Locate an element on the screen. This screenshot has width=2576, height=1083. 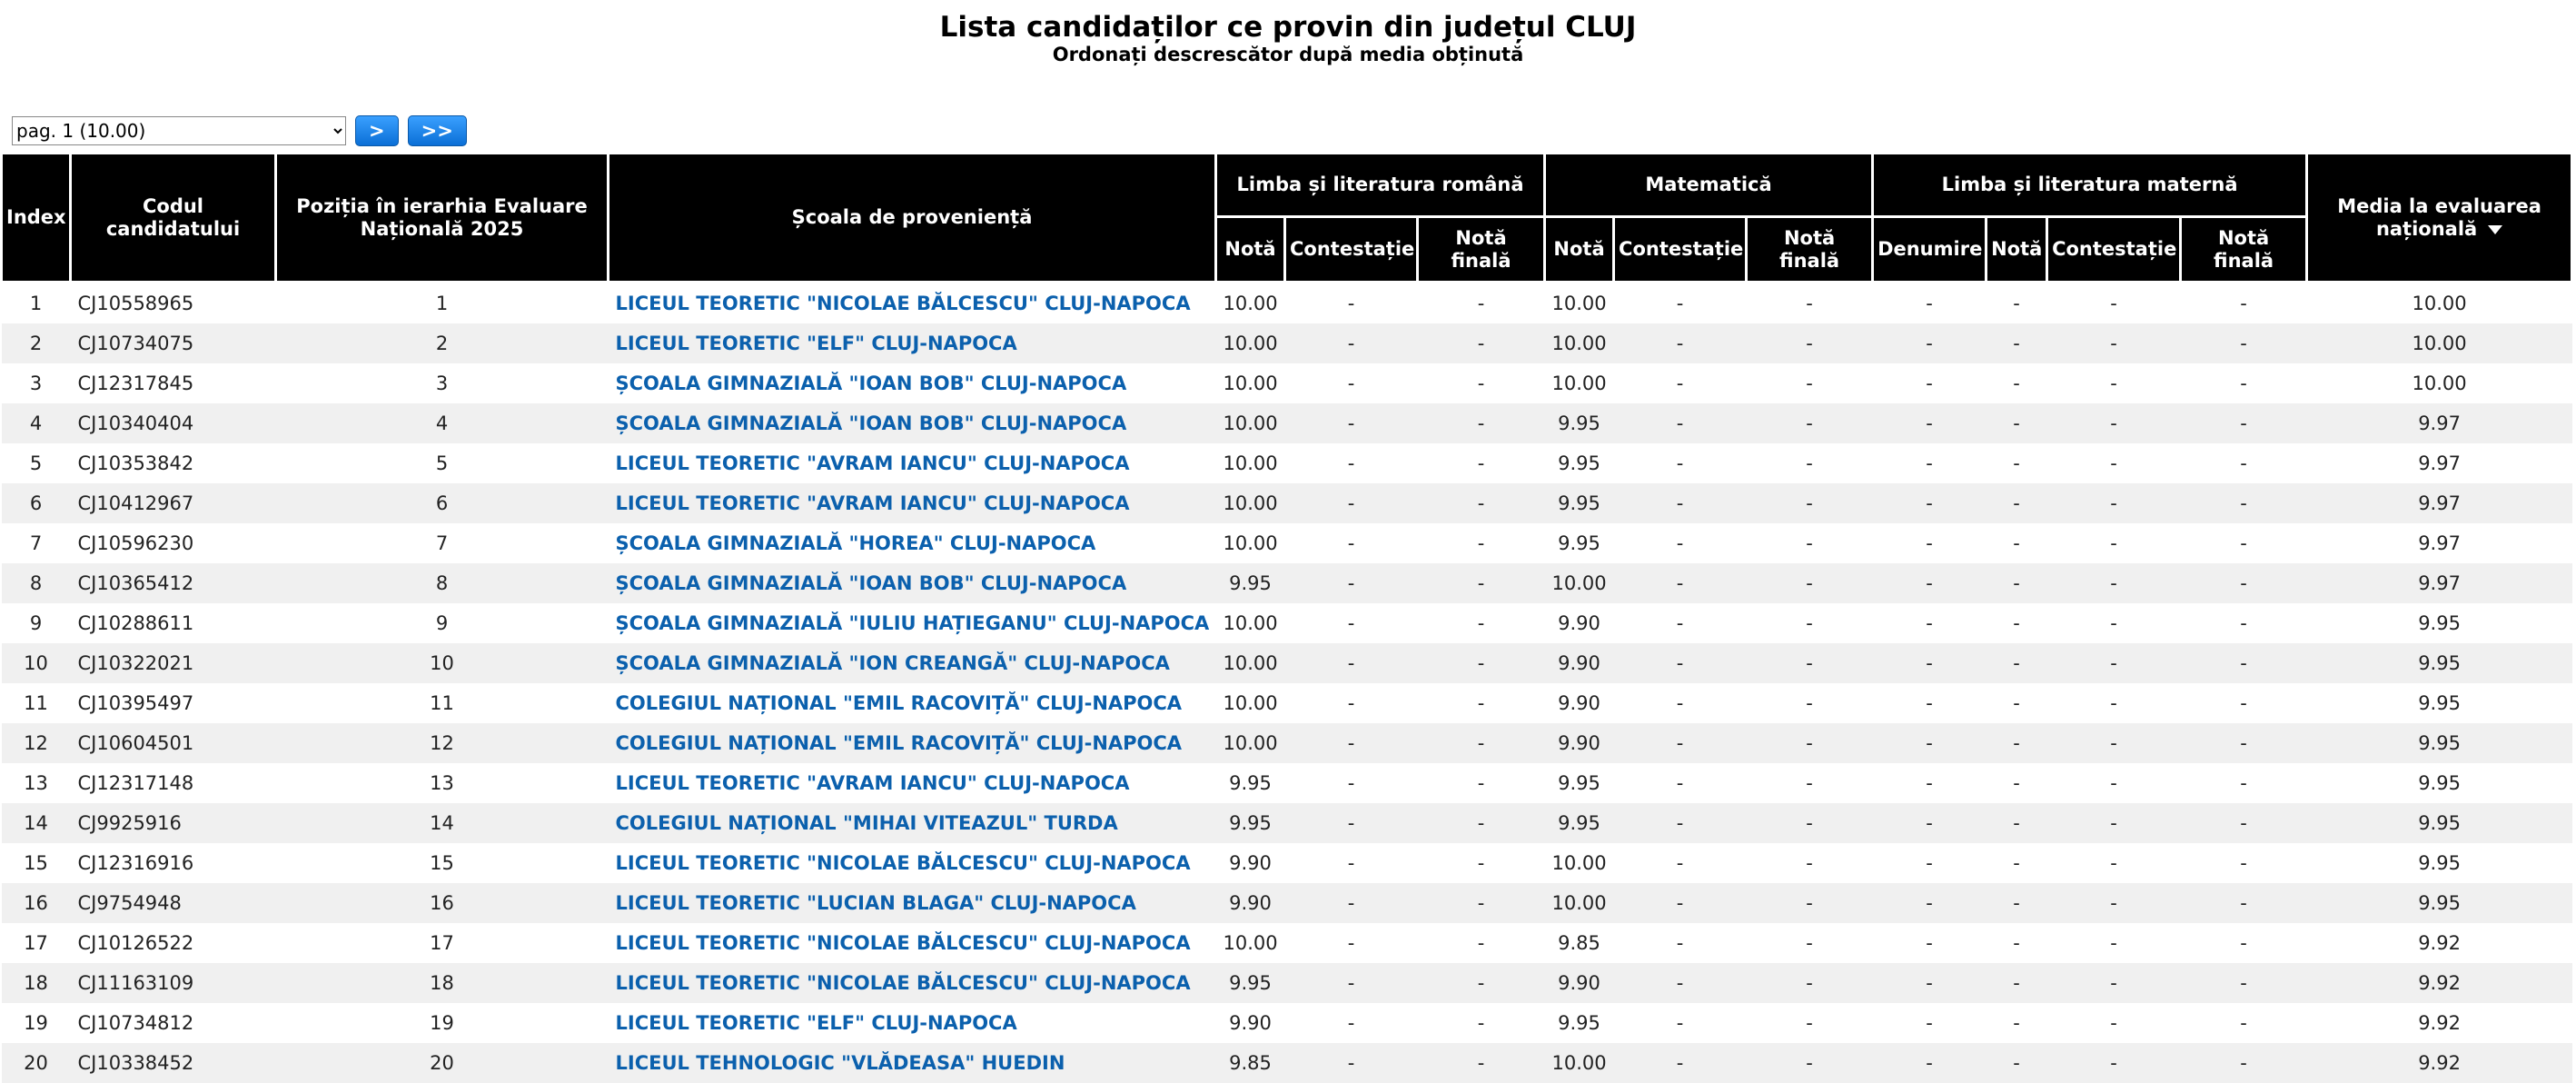
school-cell: LICEUL TEORETIC "ELF" CLUJ-NAPOCA is located at coordinates (912, 343).